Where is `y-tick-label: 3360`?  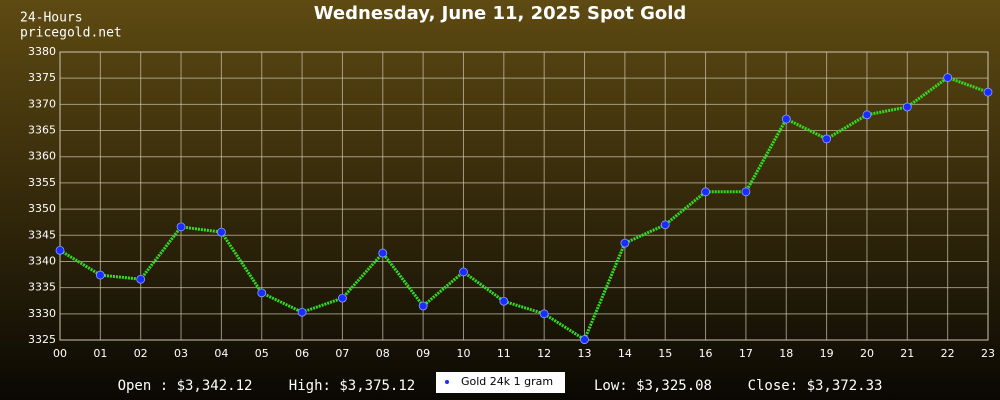 y-tick-label: 3360 is located at coordinates (42, 156).